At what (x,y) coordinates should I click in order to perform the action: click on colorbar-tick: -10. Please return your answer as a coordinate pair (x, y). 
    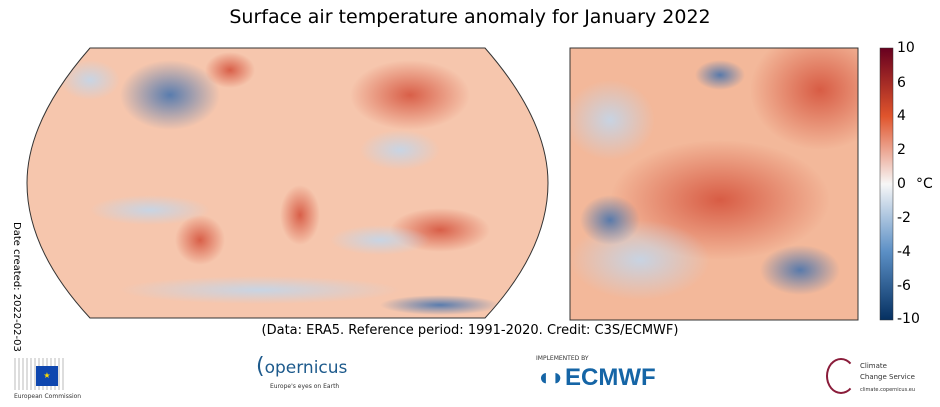
    Looking at the image, I should click on (908, 319).